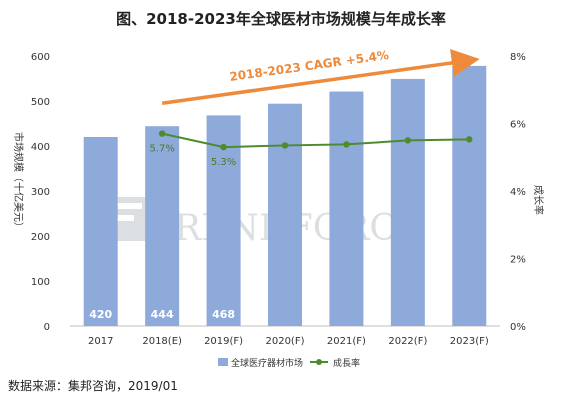 The height and width of the screenshot is (402, 562). Describe the element at coordinates (40, 147) in the screenshot. I see `y-tick-label: 400` at that location.